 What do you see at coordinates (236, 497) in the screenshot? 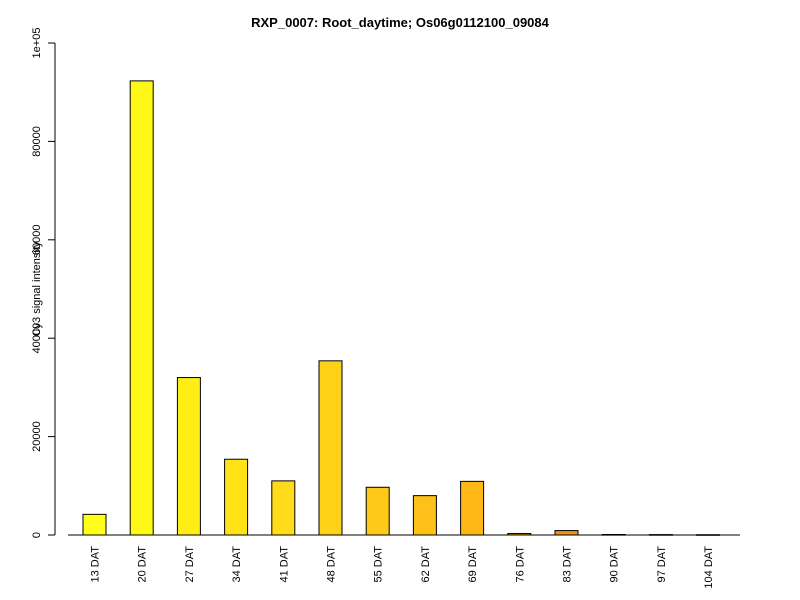
I see `bar-34-dat` at bounding box center [236, 497].